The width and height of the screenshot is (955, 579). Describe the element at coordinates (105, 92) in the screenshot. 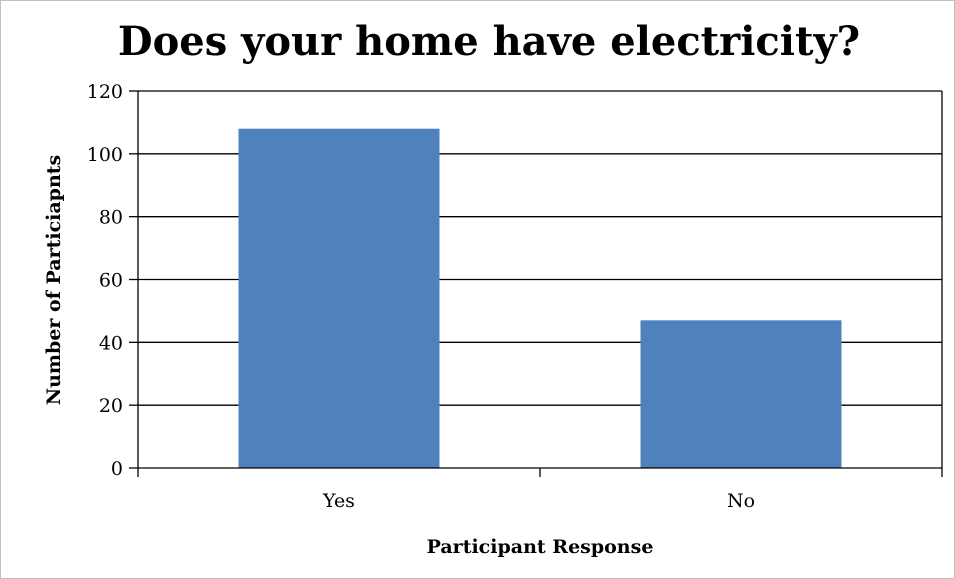

I see `y-tick-label: 120` at that location.